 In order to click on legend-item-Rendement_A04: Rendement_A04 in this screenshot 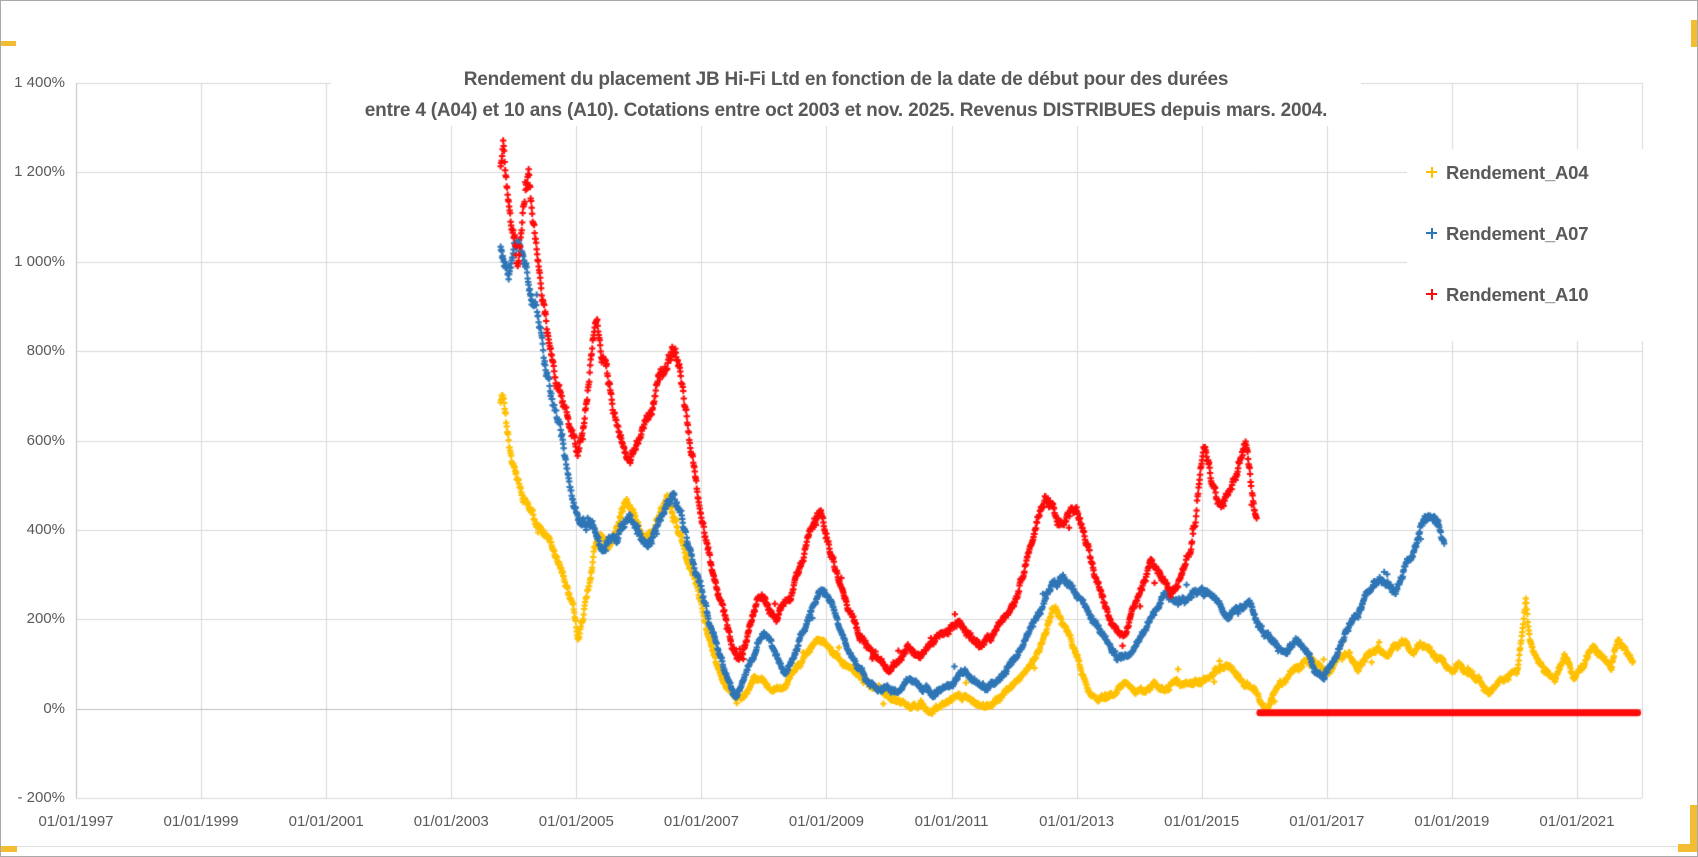, I will do `click(1507, 173)`.